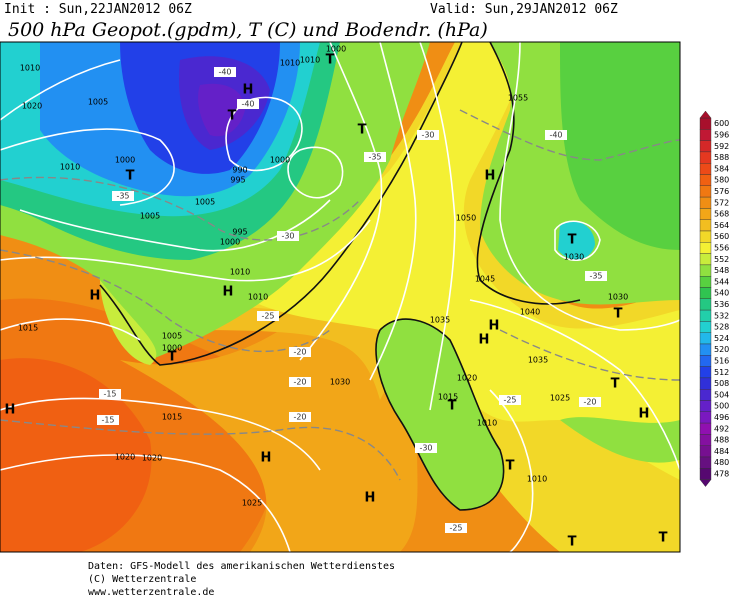  What do you see at coordinates (721, 327) in the screenshot?
I see `colorbar-label: 528` at bounding box center [721, 327].